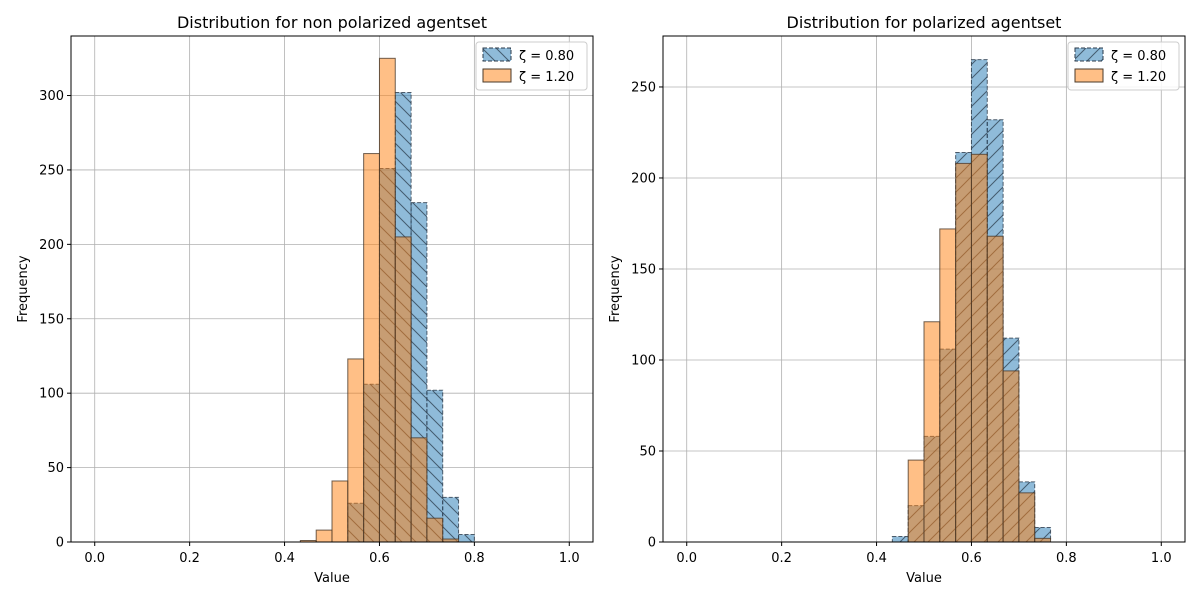 This screenshot has height=600, width=1200. I want to click on chart-title: Distribution for non polarized agentset, so click(332, 22).